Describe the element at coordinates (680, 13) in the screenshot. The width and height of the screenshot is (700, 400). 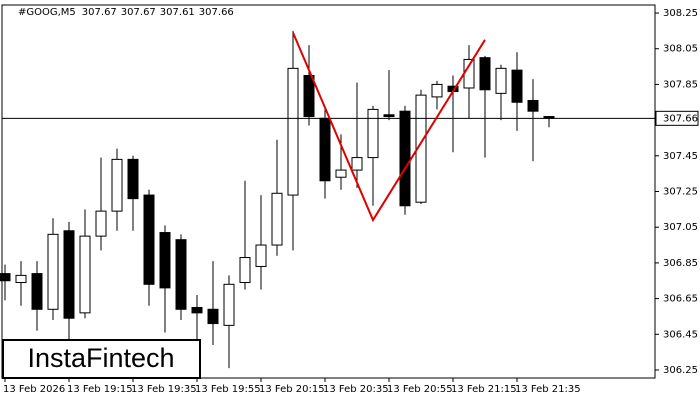
I see `y-tick-label: 308.25` at that location.